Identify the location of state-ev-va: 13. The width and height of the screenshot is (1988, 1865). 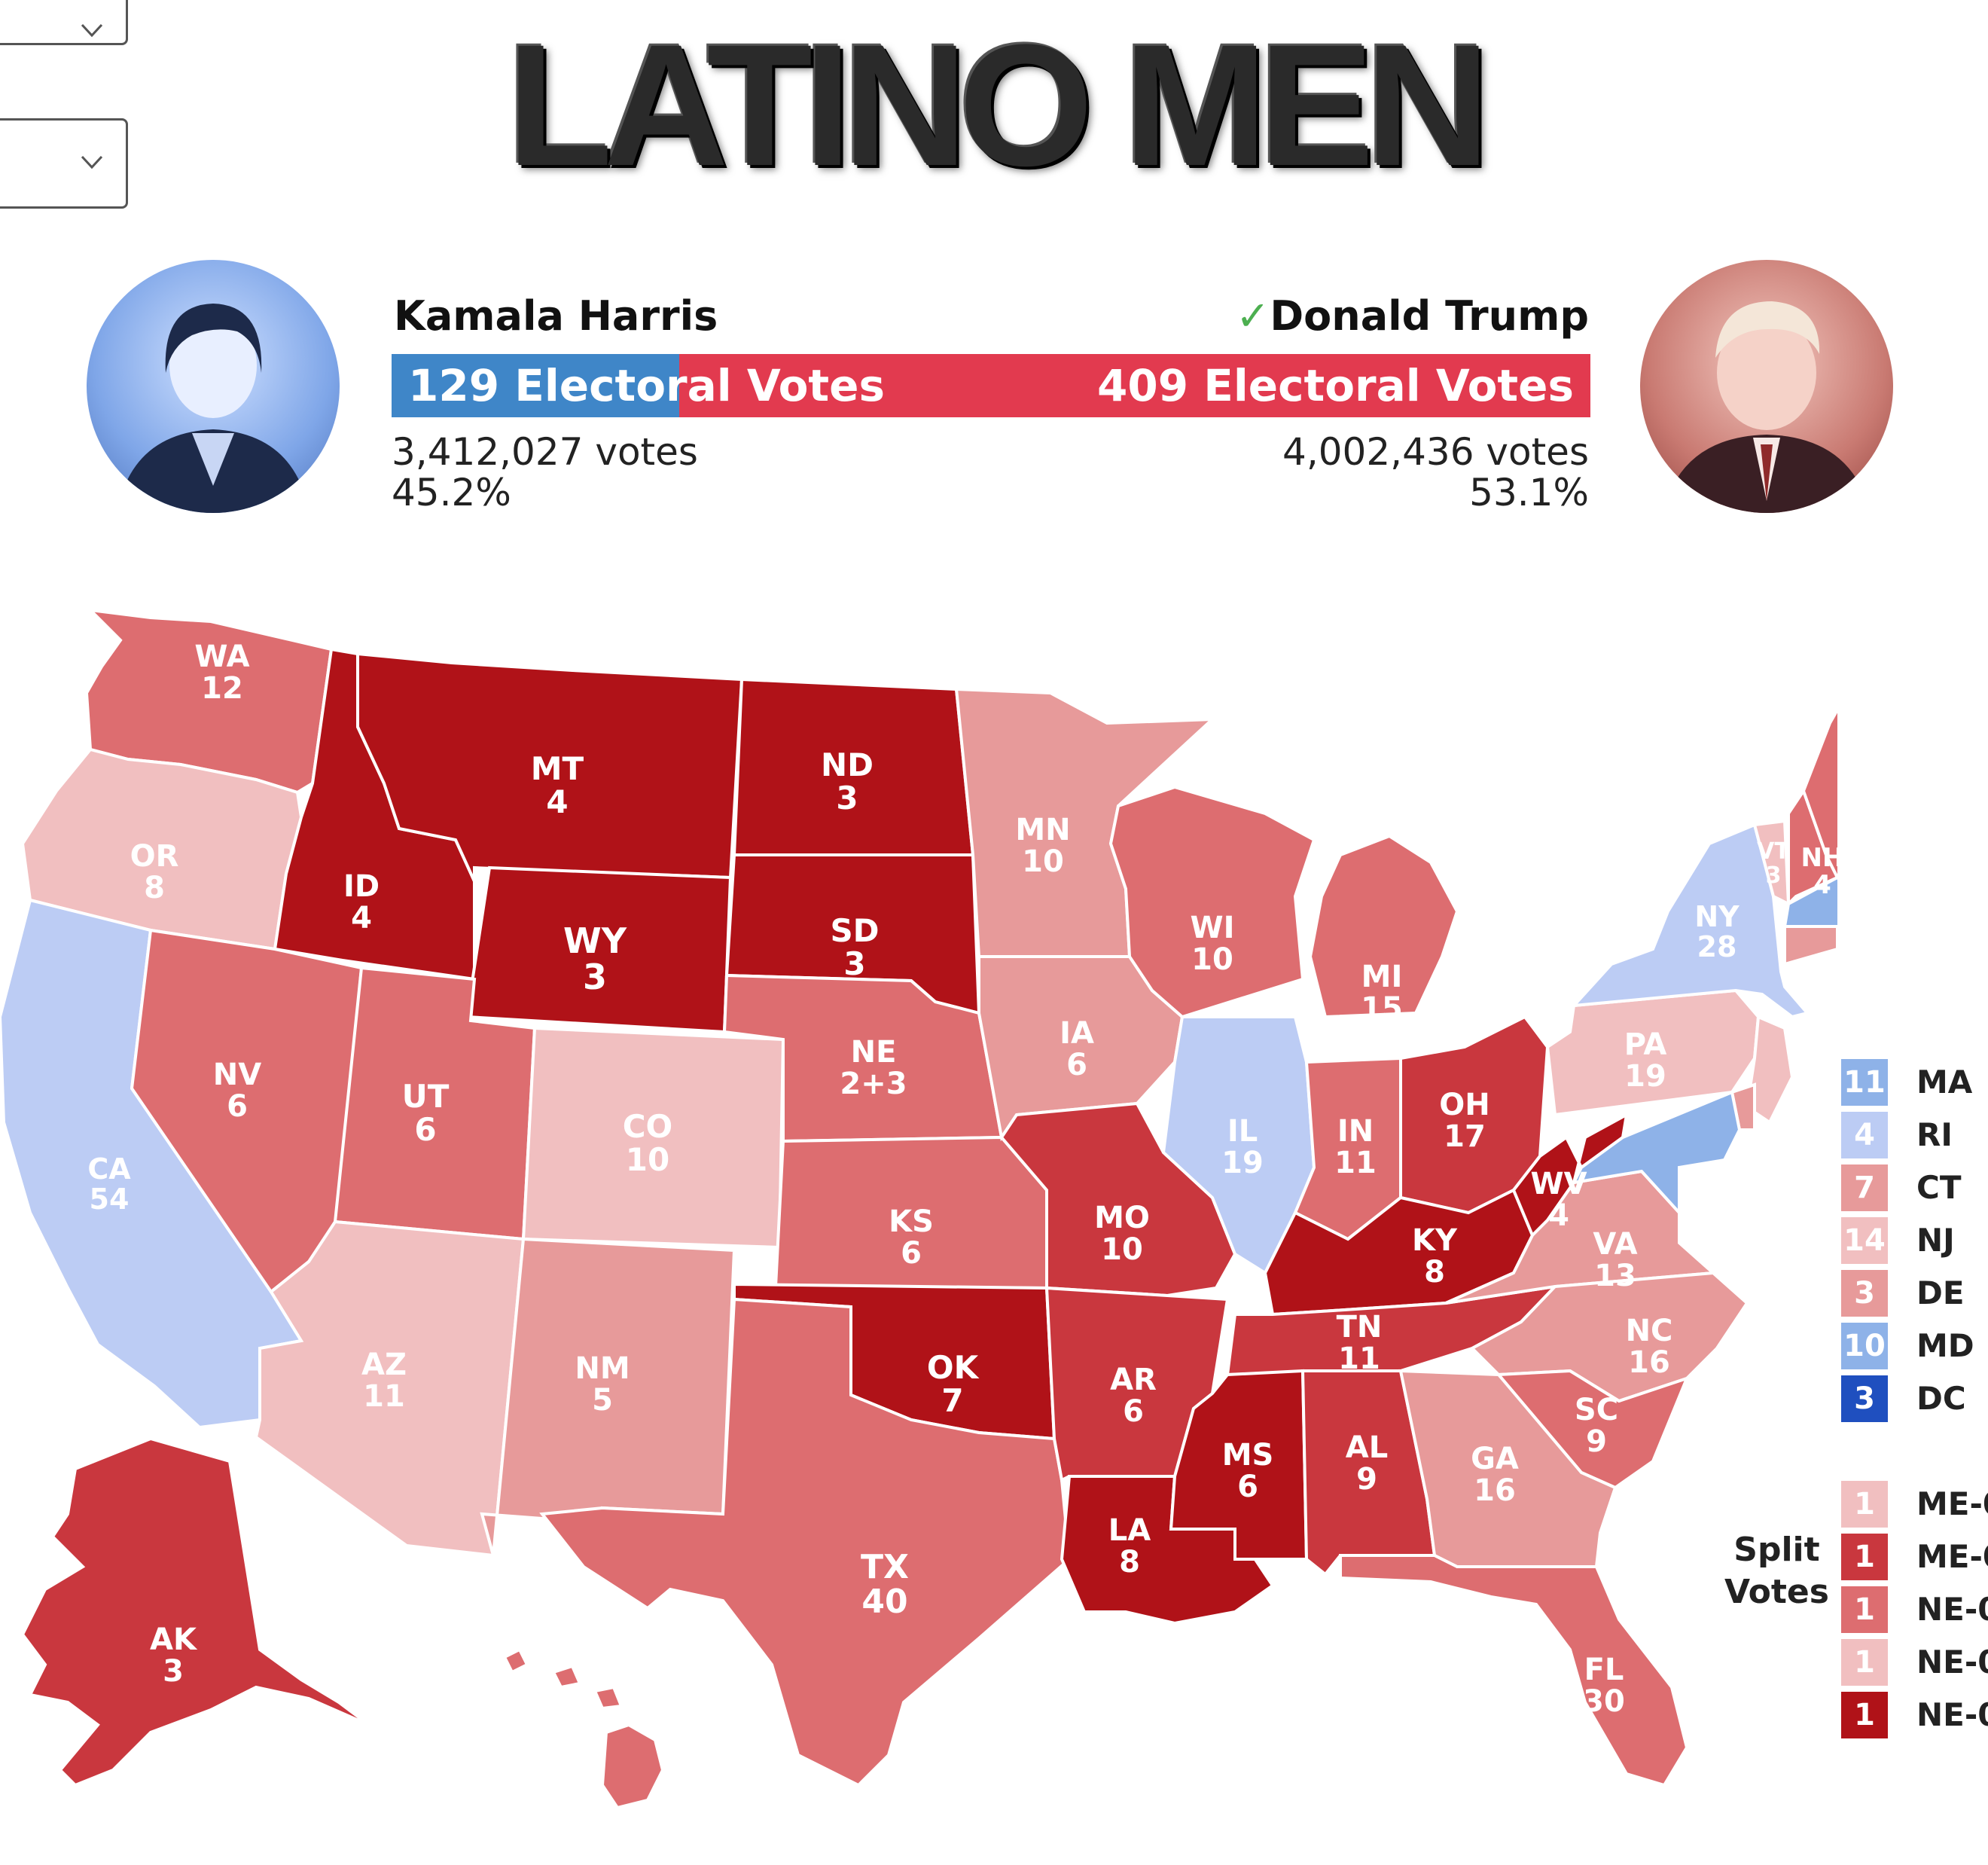
(1615, 1276).